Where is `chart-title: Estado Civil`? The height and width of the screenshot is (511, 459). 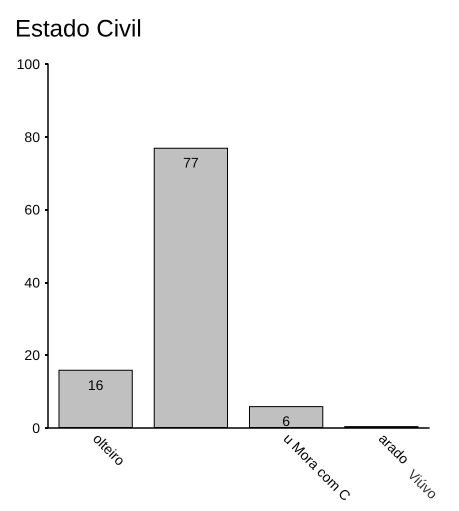
chart-title: Estado Civil is located at coordinates (78, 29).